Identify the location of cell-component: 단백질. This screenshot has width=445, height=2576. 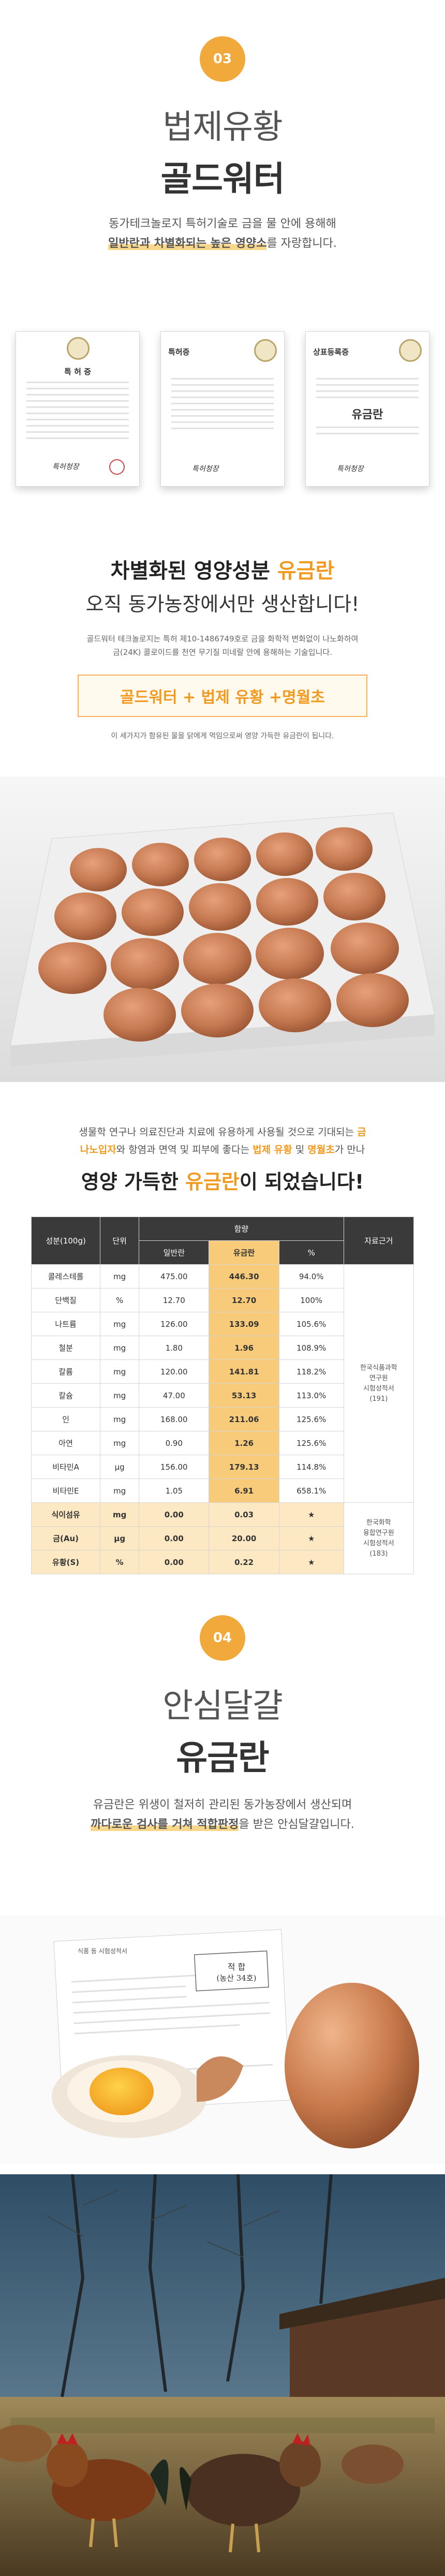
(66, 1300).